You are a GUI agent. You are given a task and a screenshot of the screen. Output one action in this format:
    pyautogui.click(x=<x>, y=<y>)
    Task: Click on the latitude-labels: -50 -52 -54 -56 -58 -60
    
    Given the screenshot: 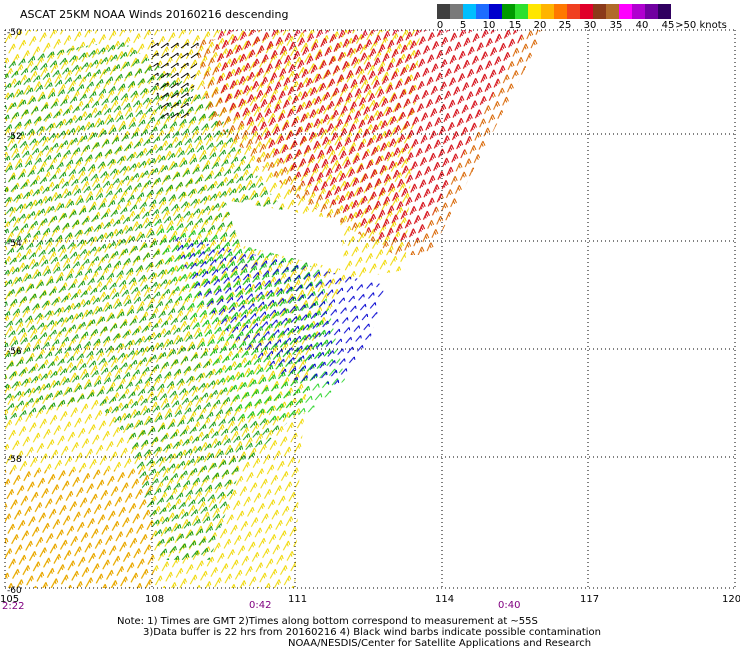 What is the action you would take?
    pyautogui.click(x=14, y=312)
    